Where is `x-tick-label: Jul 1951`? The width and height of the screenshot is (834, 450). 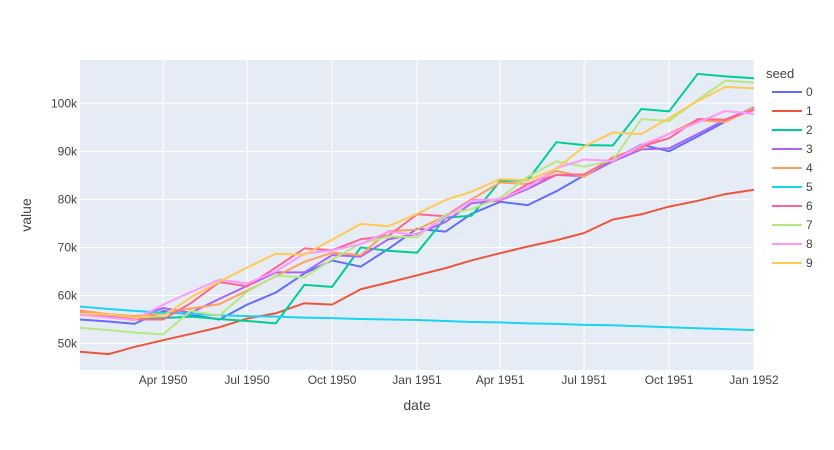 x-tick-label: Jul 1951 is located at coordinates (584, 380).